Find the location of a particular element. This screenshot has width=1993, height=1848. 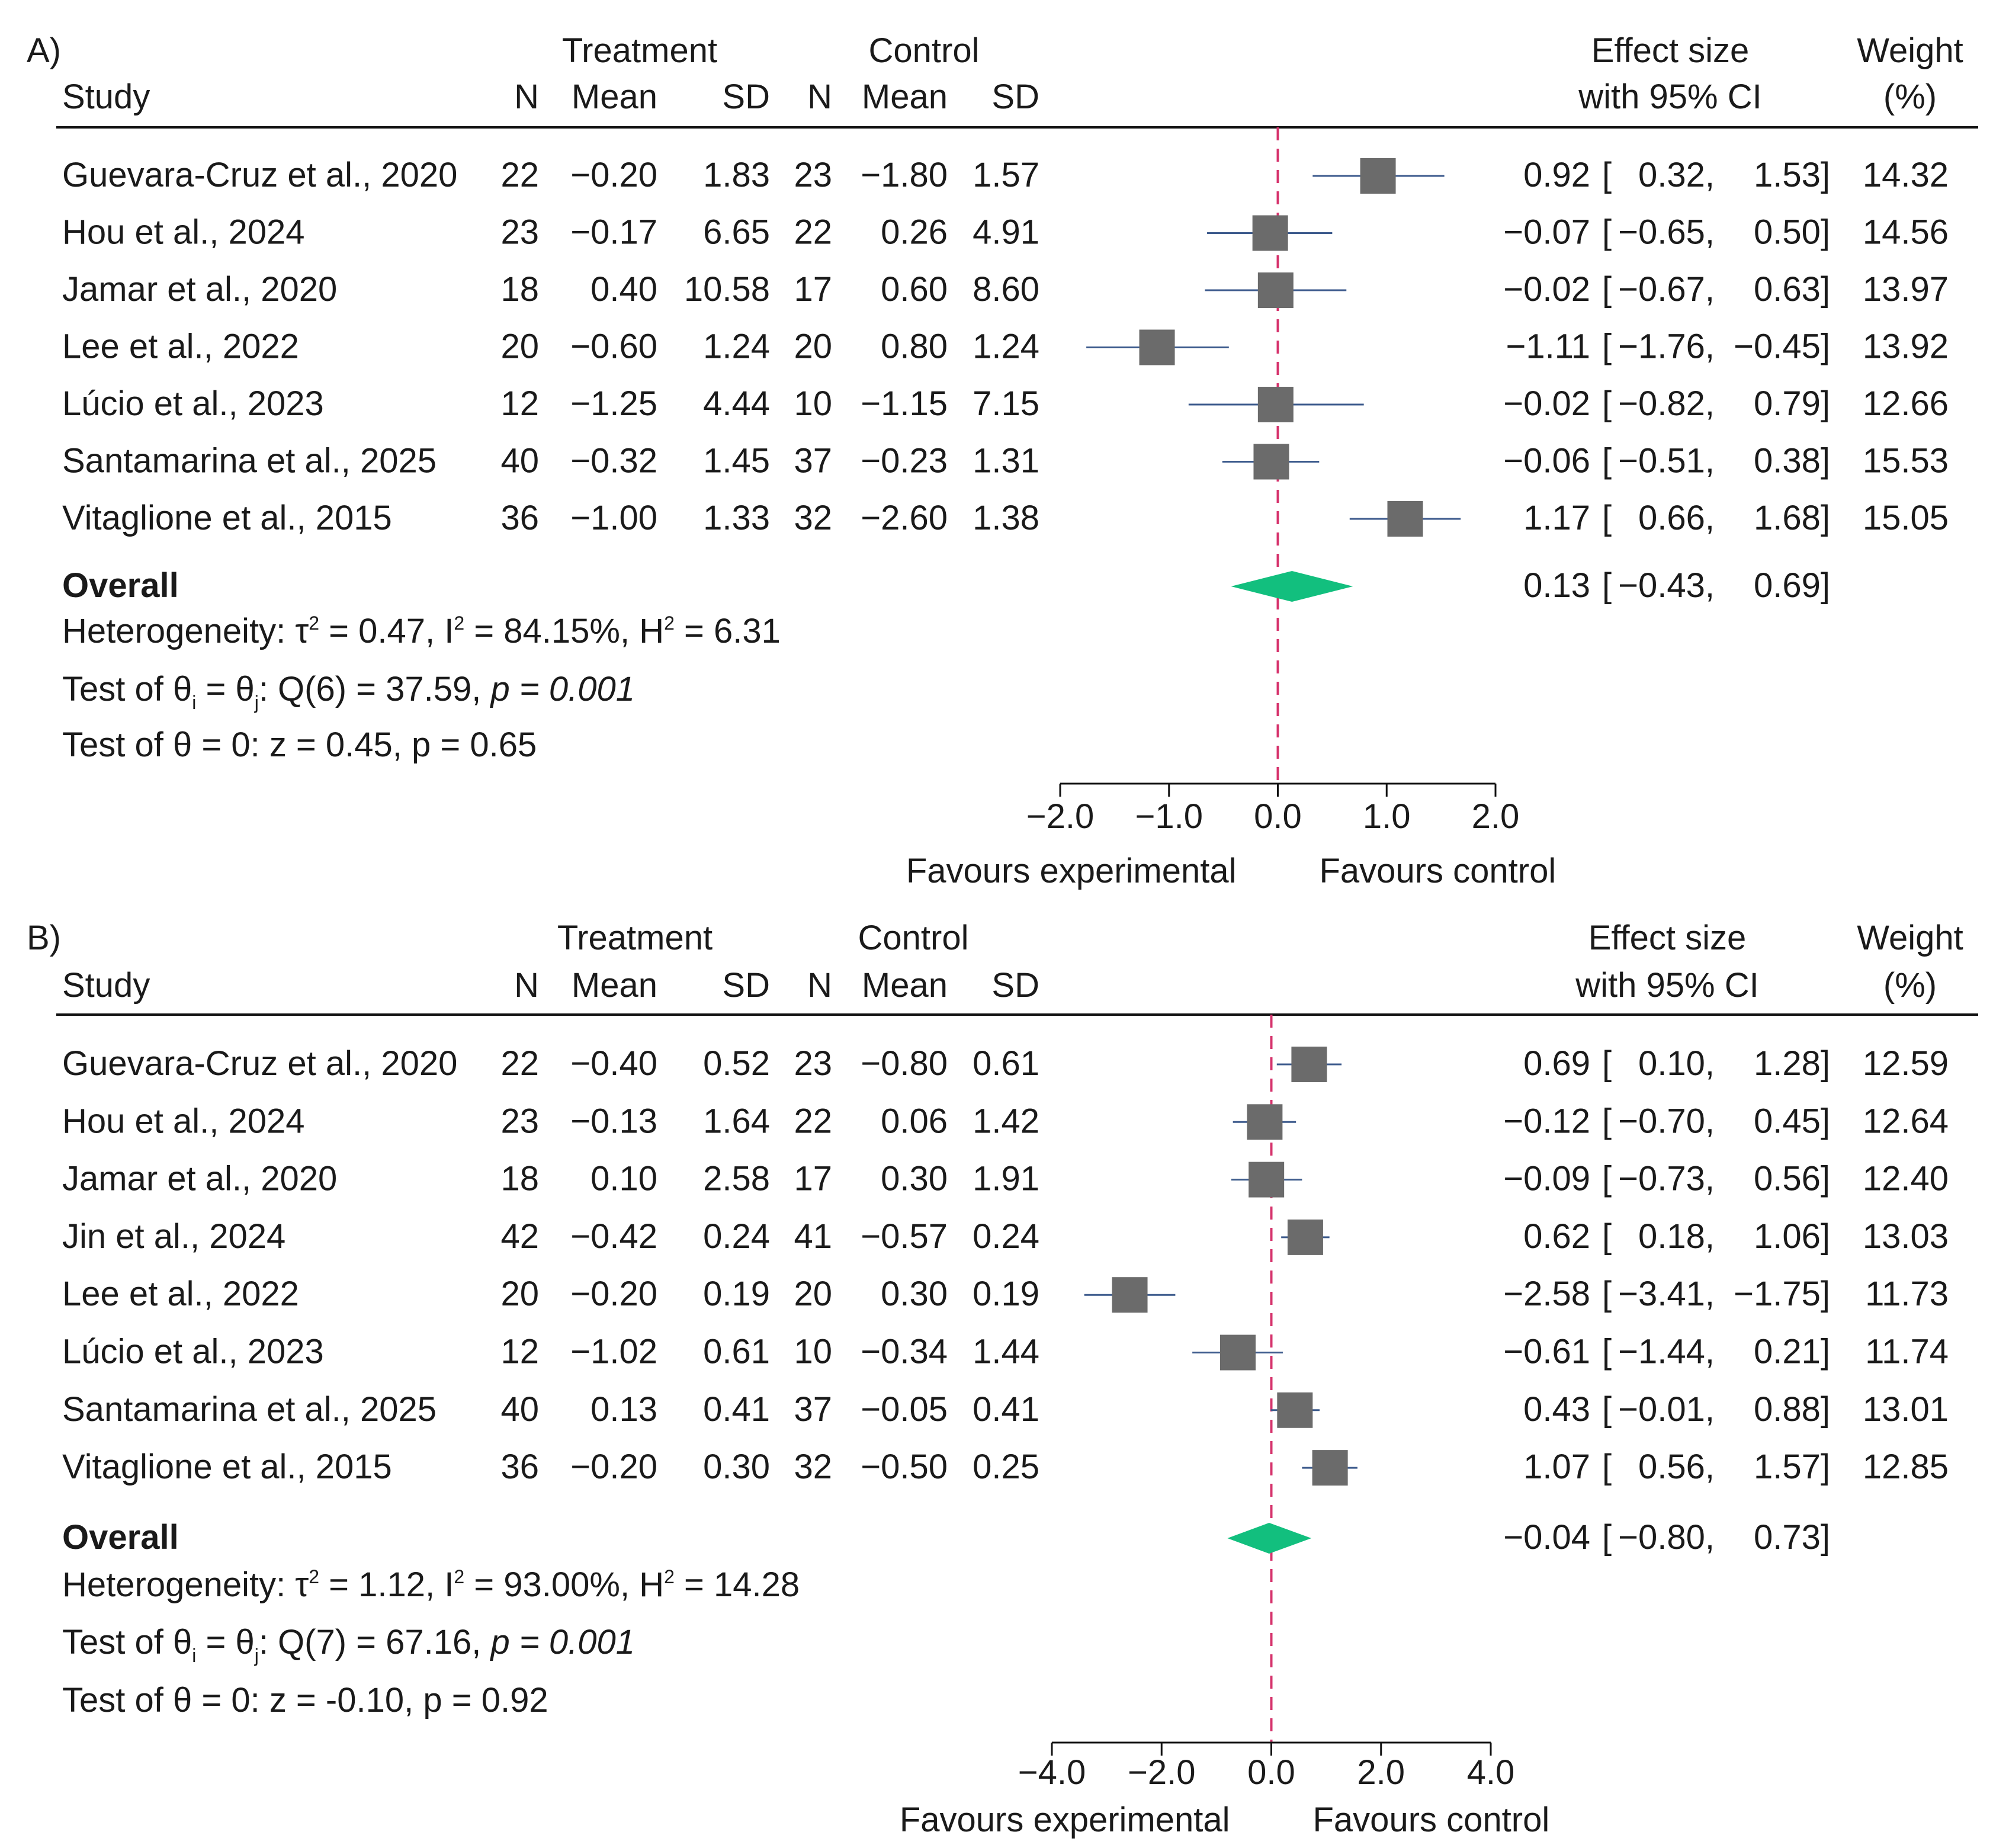

panel-label: B) is located at coordinates (44, 938).